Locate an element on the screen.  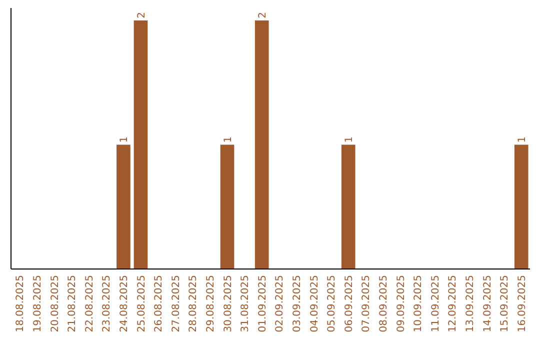
x-tick-label: 28.08.2025 is located at coordinates (194, 303).